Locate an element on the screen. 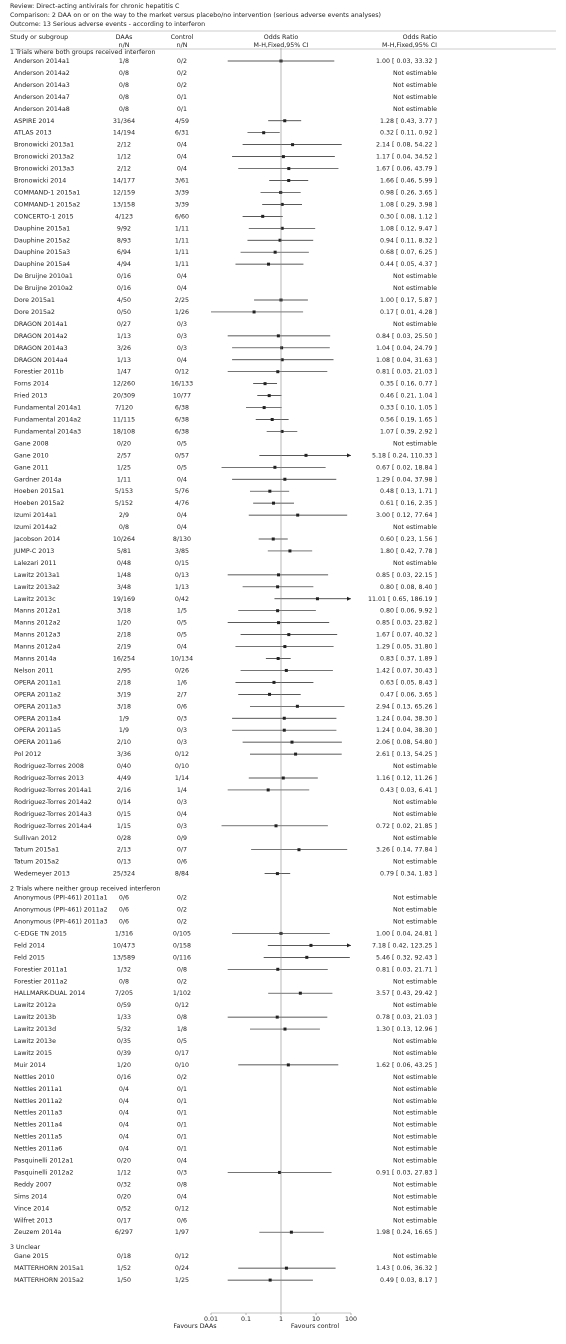  effect-label: 0.80 [ 0.06, 9.92 ] is located at coordinates (408, 611).